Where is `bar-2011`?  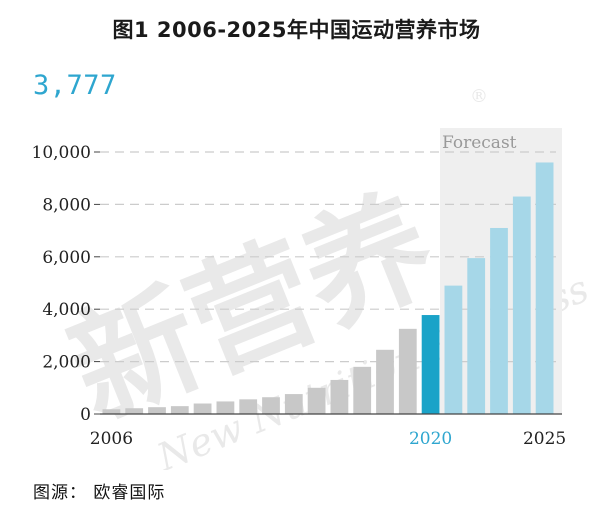
bar-2011 is located at coordinates (225, 407).